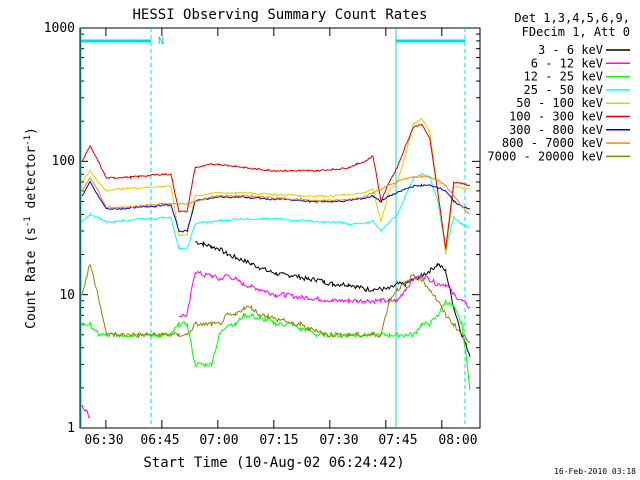 This screenshot has height=480, width=640. Describe the element at coordinates (559, 103) in the screenshot. I see `legend-label-5: 50 - 100 keV` at that location.